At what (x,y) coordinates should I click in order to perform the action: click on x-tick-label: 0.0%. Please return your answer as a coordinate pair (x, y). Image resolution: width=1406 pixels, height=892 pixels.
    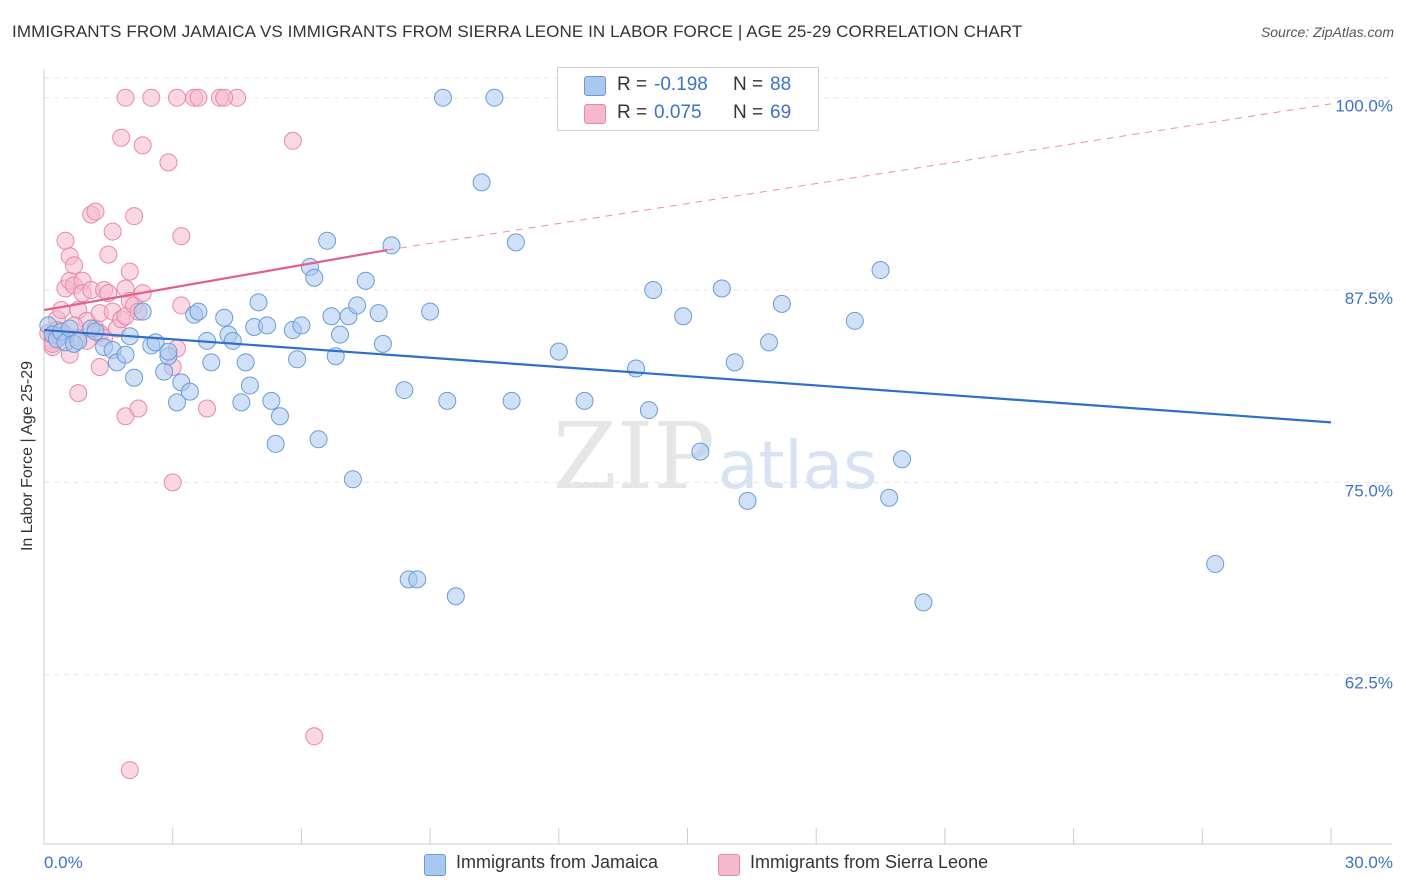
    Looking at the image, I should click on (63, 862).